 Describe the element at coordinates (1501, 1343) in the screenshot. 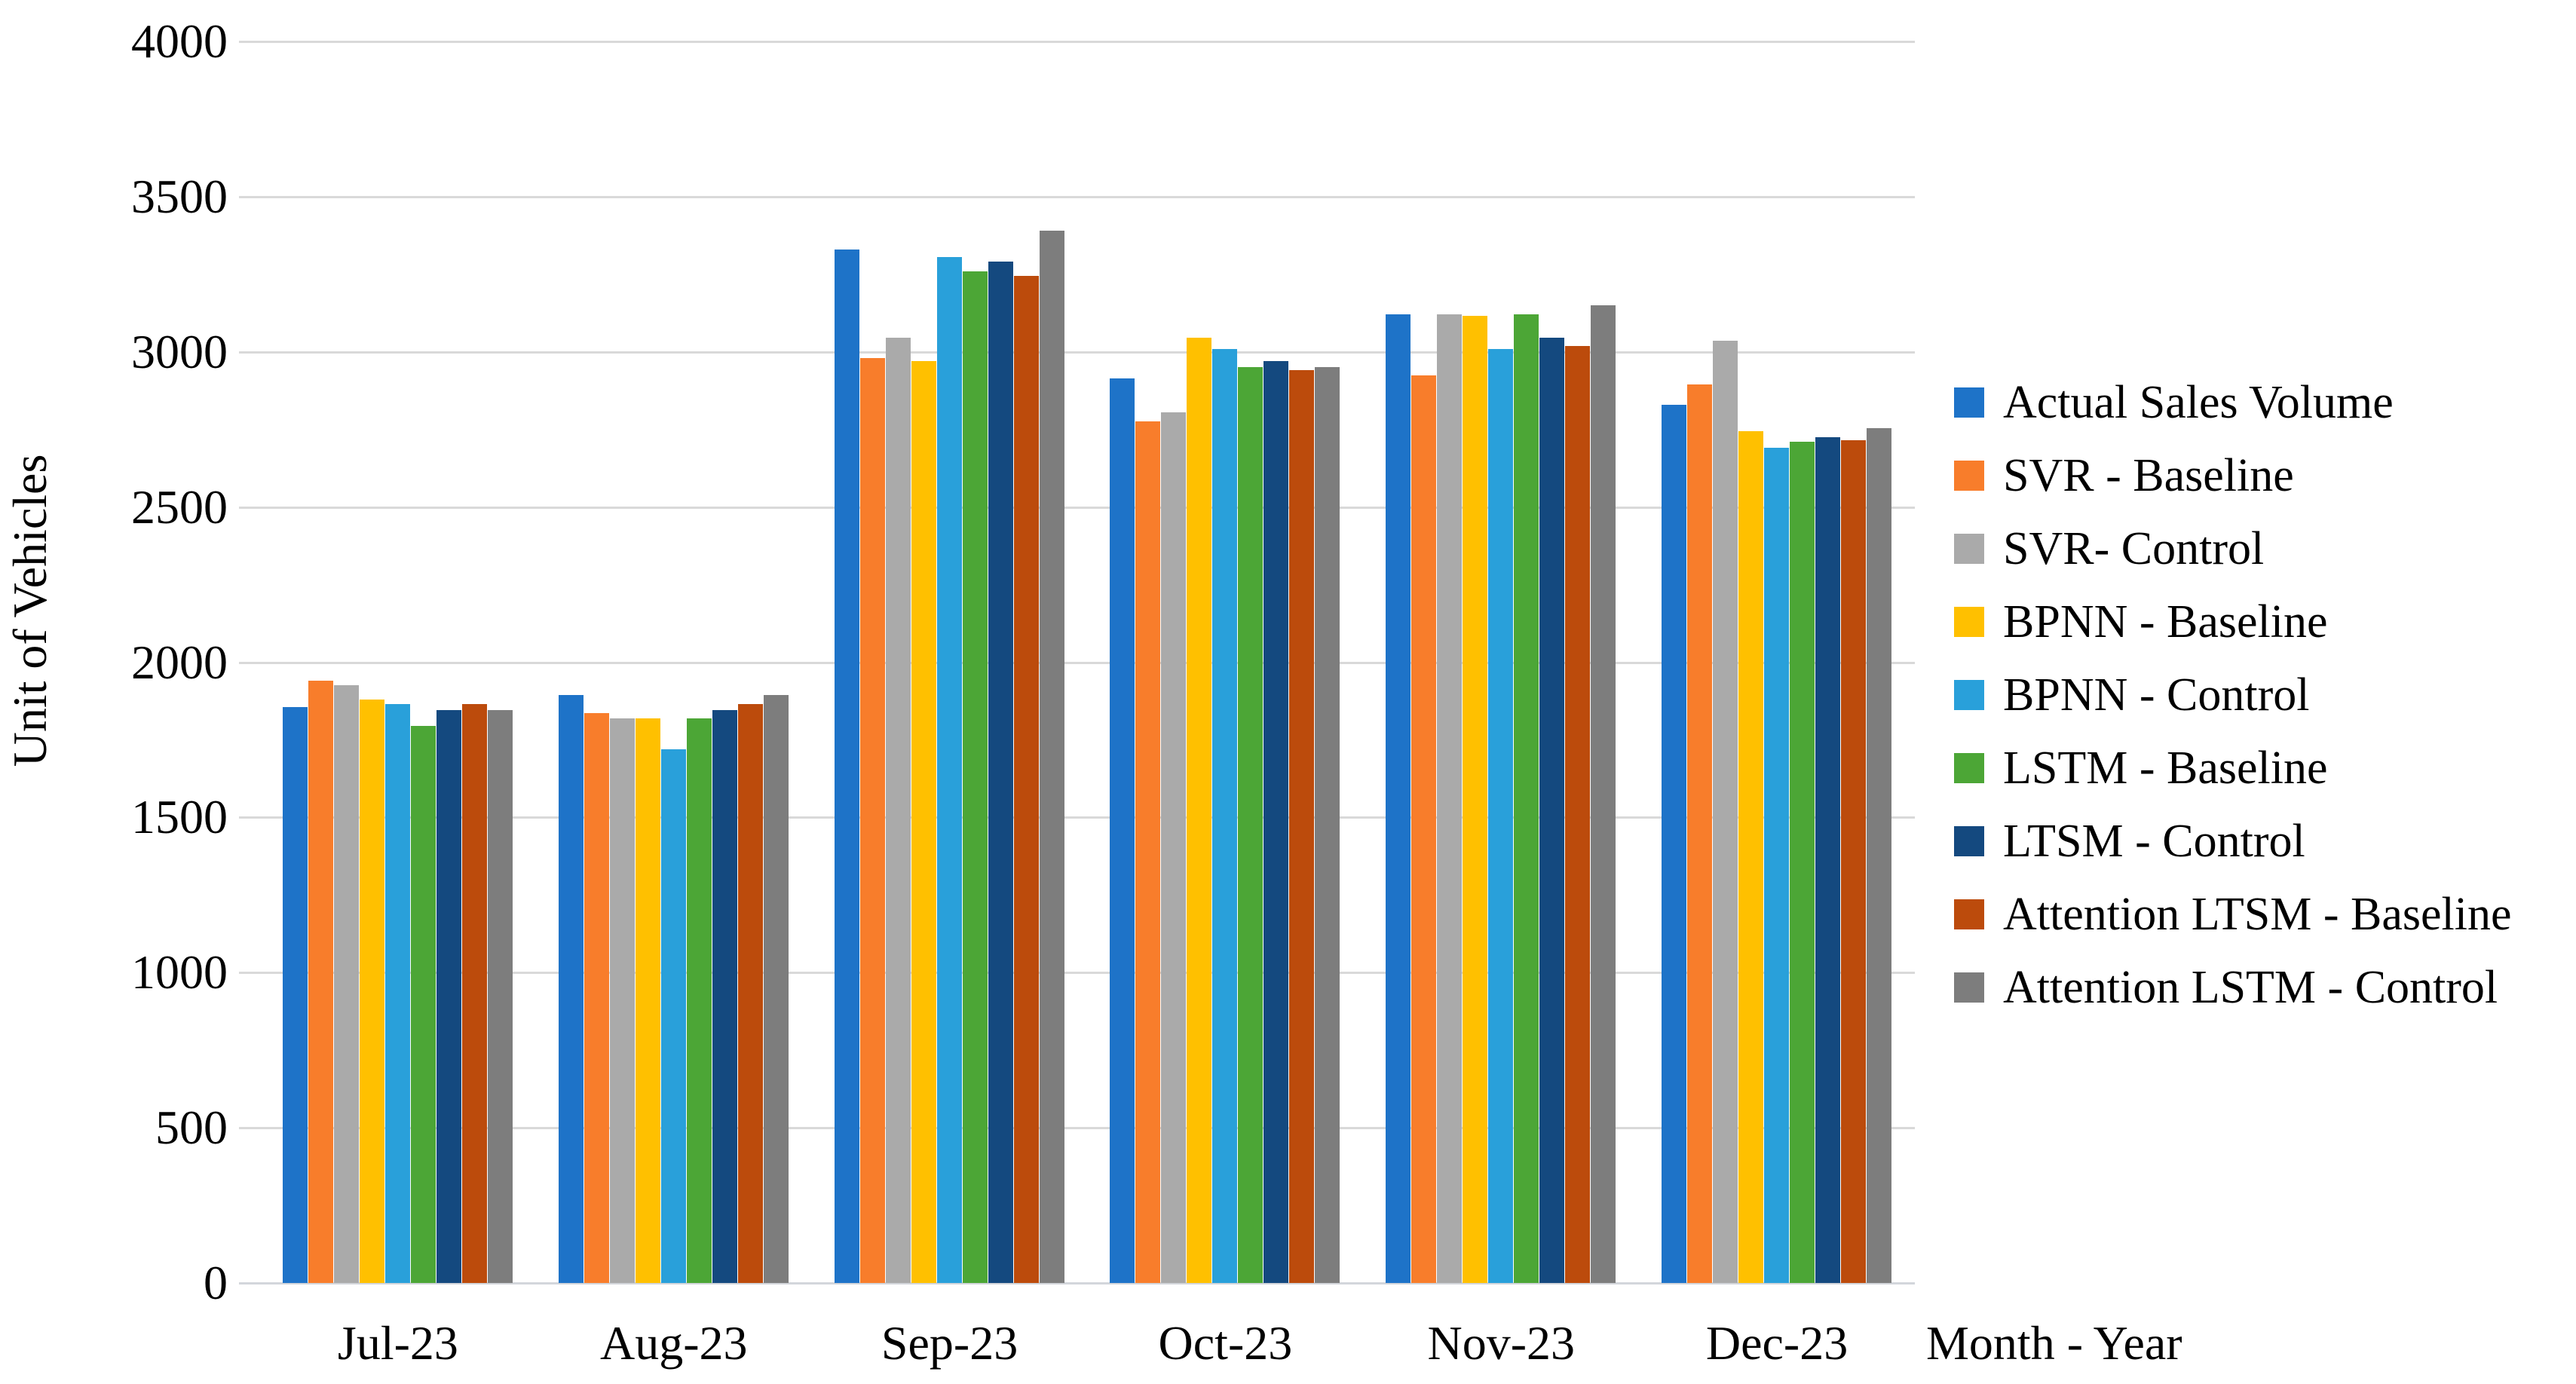

I see `x-tick-label: Nov-23` at that location.